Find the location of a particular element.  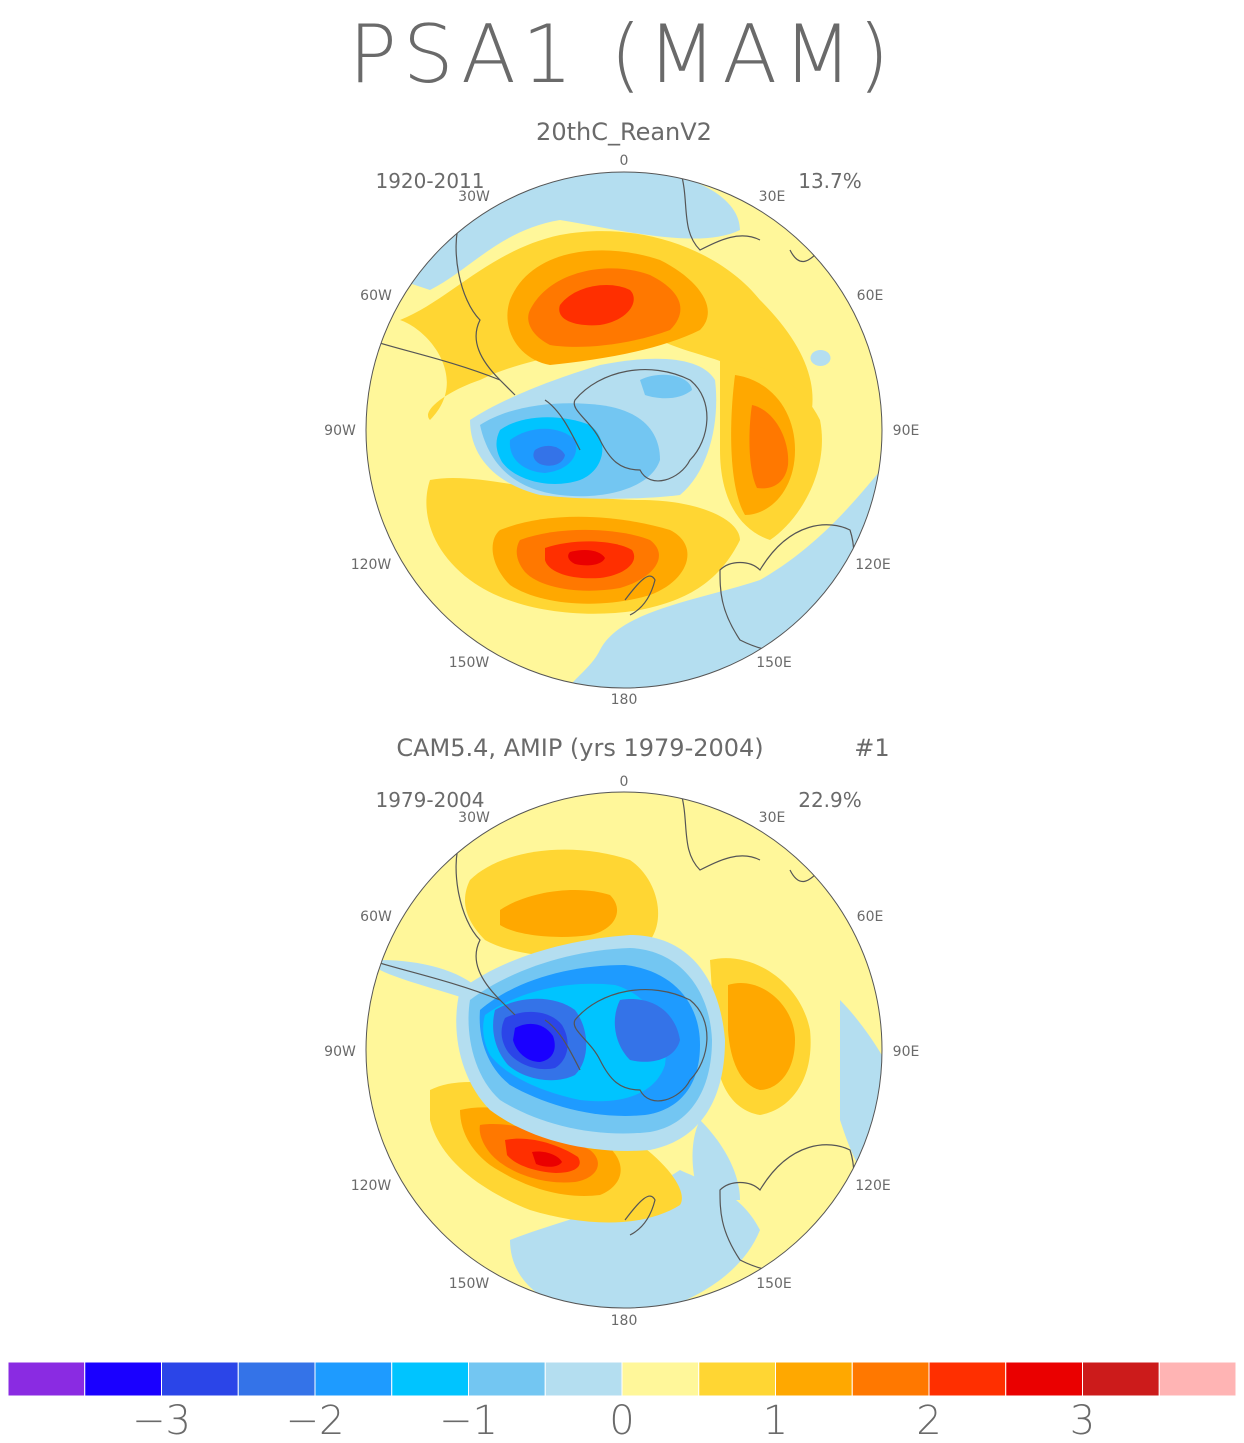

page-title: PSA1 (MAM) is located at coordinates (622, 54).